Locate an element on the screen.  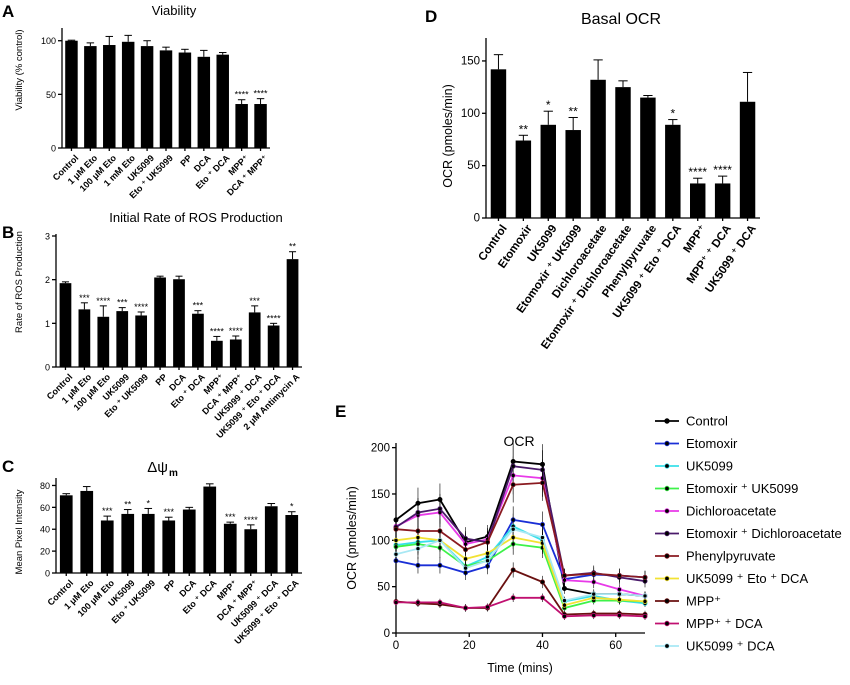
x-tick-label: 60 is located at coordinates (615, 646).